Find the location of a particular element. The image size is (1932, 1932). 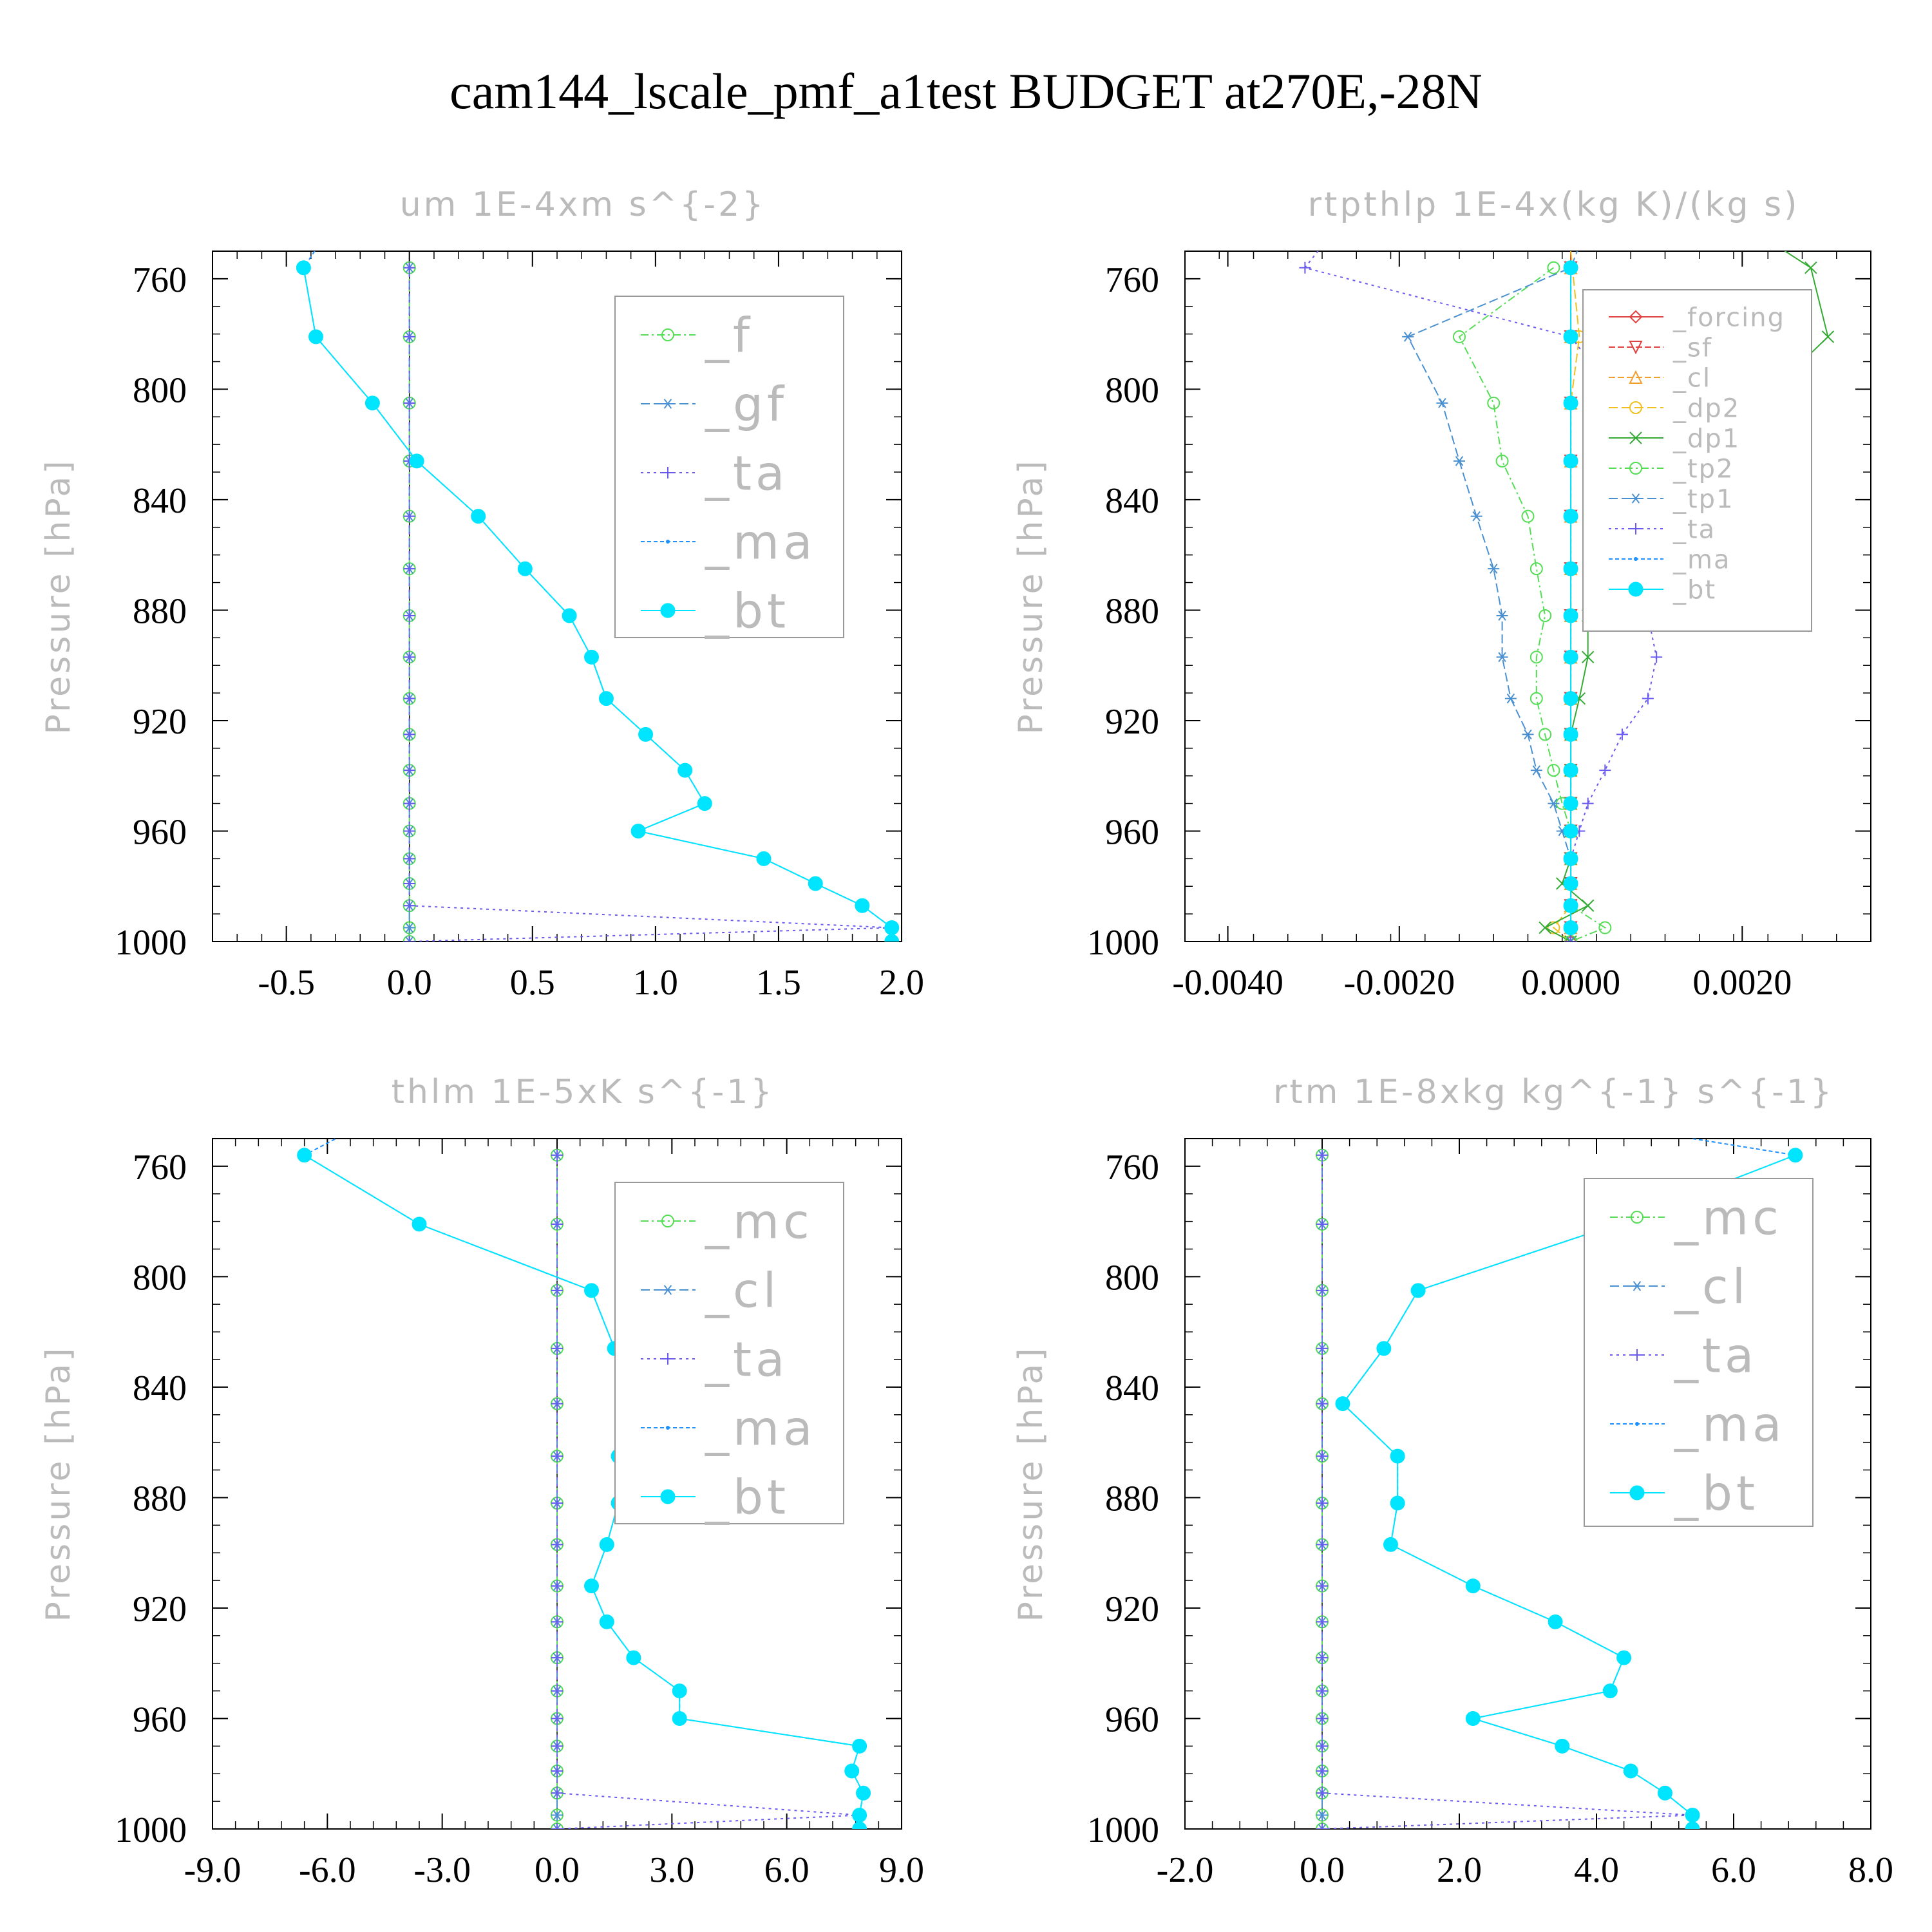

legend-marker-ta is located at coordinates (1637, 1355).